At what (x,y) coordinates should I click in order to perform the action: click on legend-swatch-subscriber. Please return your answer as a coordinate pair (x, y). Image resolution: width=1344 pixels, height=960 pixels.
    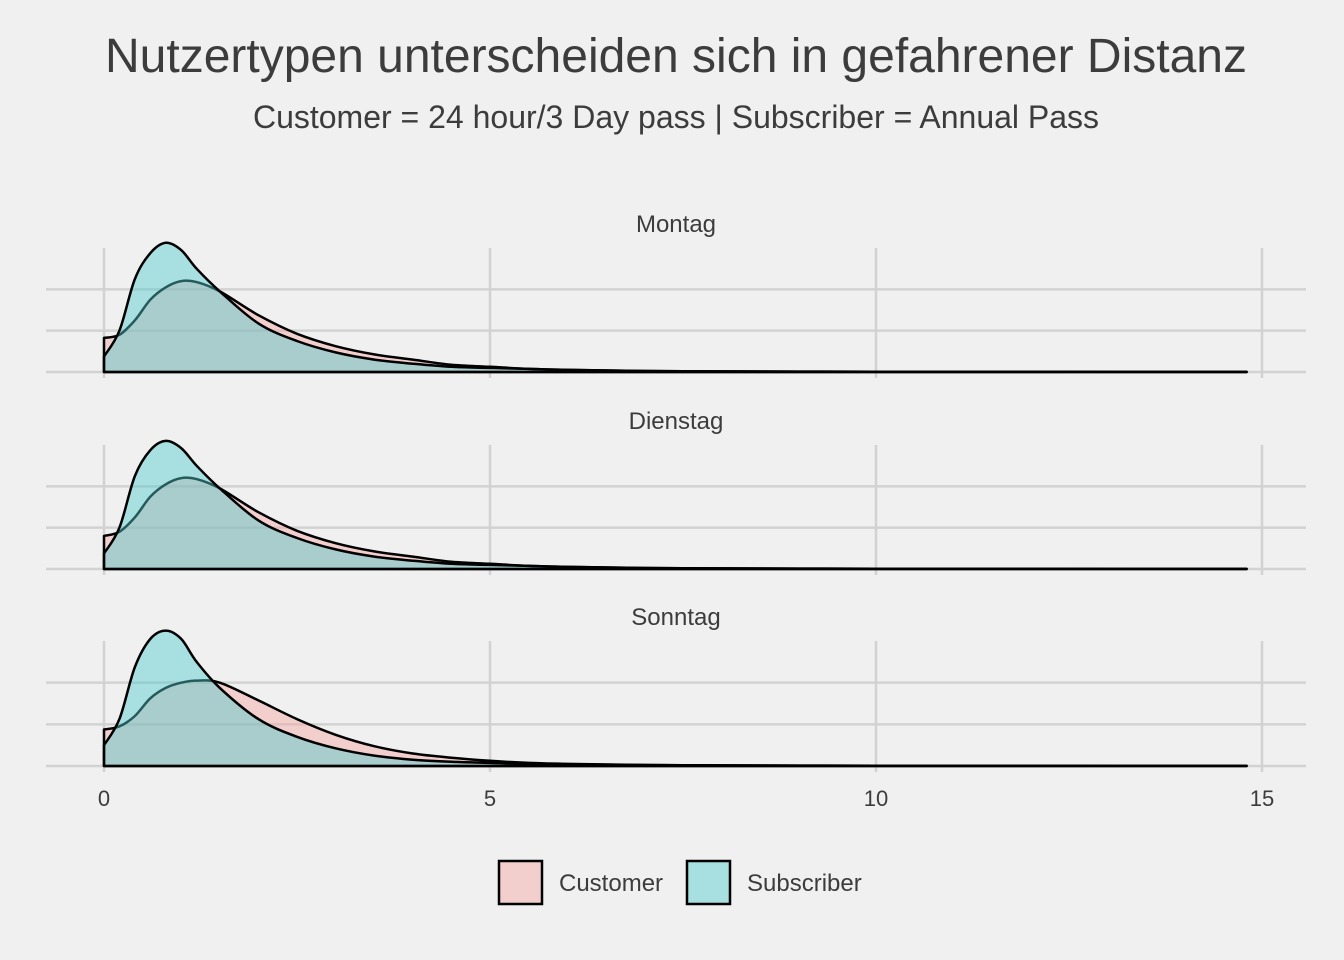
    Looking at the image, I should click on (708, 882).